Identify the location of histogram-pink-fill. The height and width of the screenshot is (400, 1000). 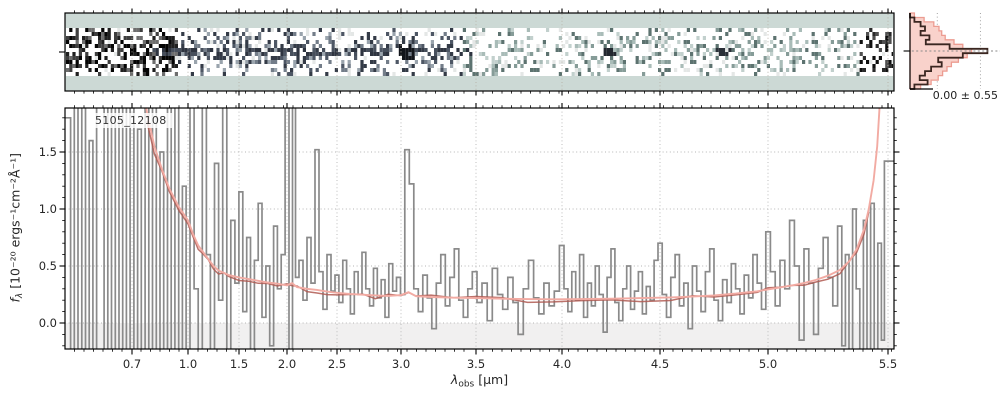
(941, 51).